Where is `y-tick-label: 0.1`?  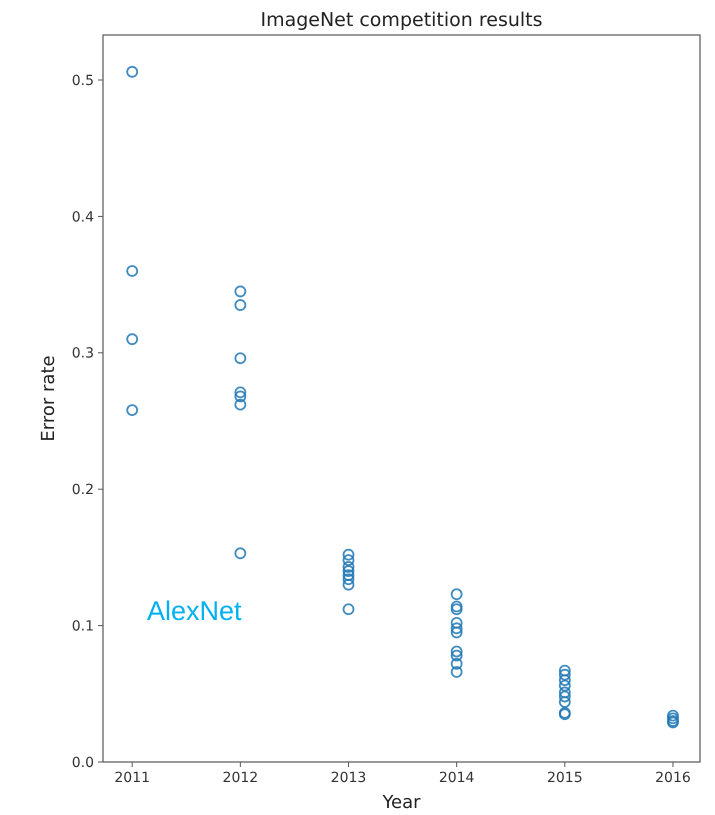 y-tick-label: 0.1 is located at coordinates (83, 626).